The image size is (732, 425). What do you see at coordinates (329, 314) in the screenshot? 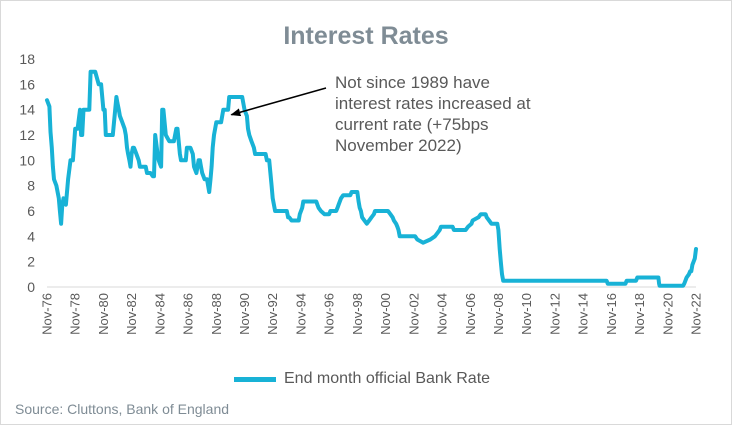
I see `x-tick-label: Nov-96` at bounding box center [329, 314].